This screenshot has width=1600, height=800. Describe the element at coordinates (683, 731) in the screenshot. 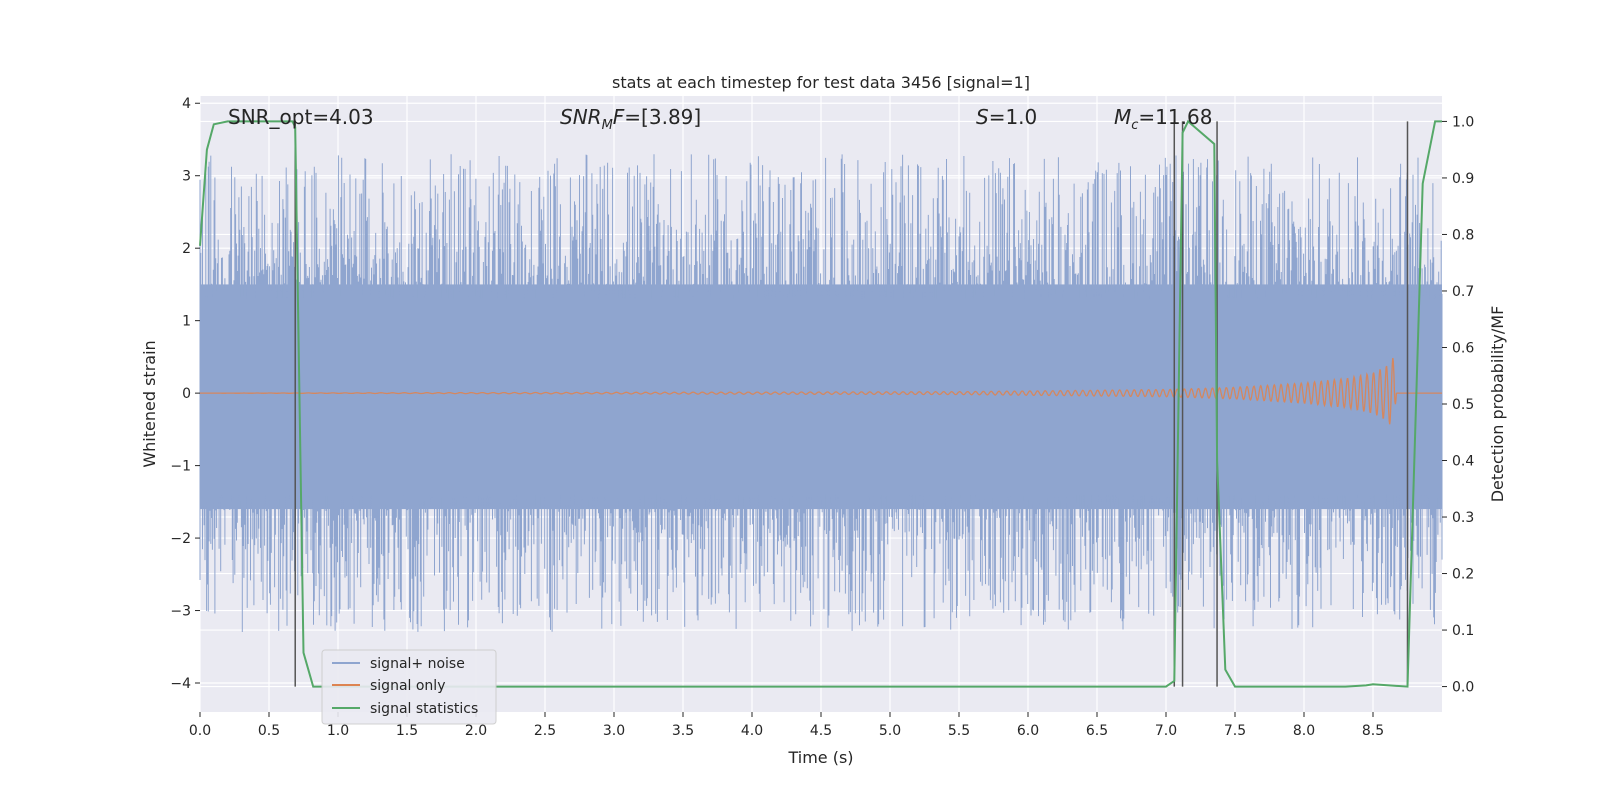

I see `x-tick-label: 3.5` at that location.